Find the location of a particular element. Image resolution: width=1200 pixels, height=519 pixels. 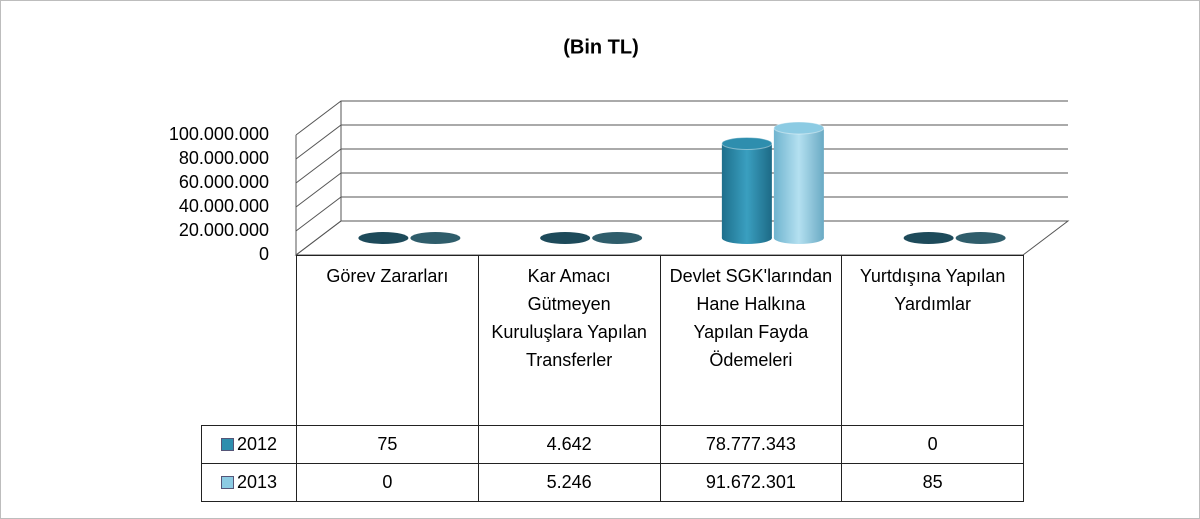

chart-title: (Bin TL) is located at coordinates (601, 47).